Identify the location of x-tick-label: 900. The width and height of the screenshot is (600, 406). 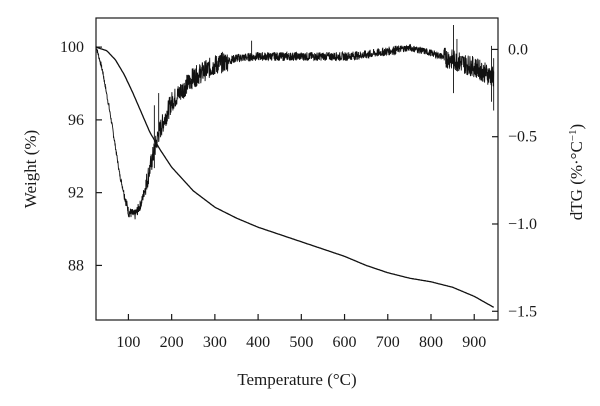
(474, 342).